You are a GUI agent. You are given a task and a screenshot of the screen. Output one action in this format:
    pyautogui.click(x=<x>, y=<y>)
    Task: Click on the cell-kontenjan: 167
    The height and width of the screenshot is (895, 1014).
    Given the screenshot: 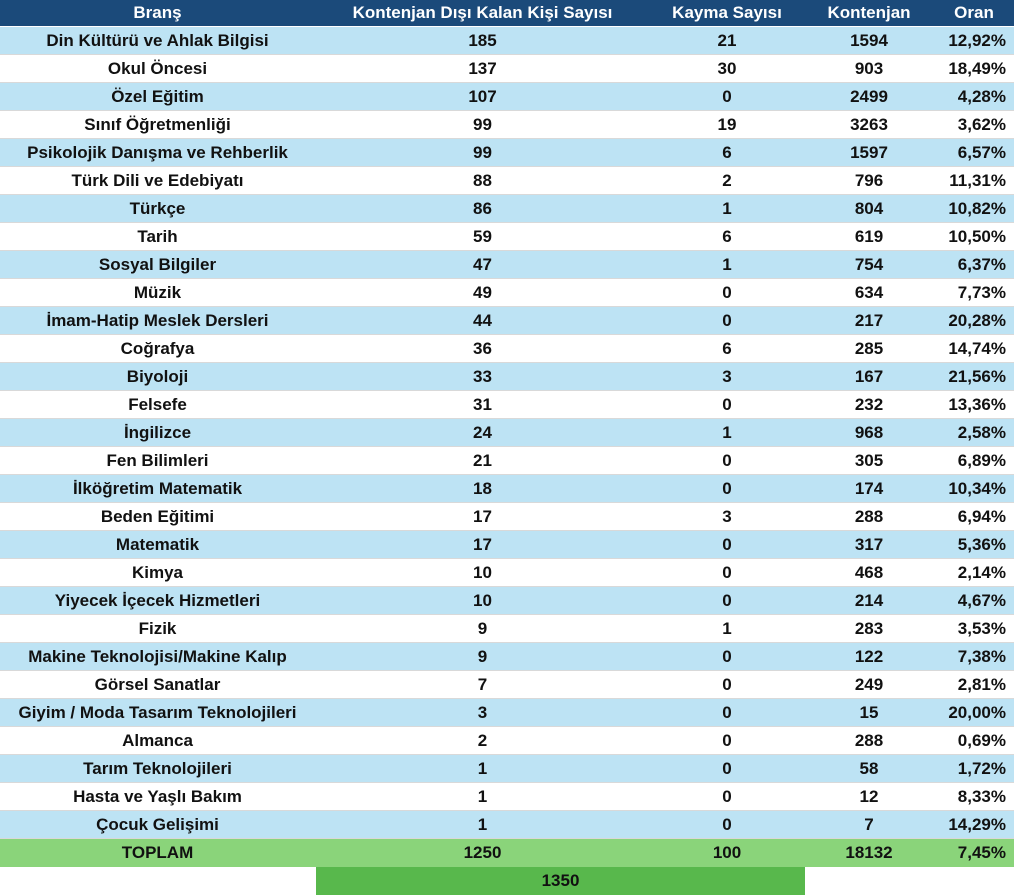 What is the action you would take?
    pyautogui.click(x=869, y=376)
    